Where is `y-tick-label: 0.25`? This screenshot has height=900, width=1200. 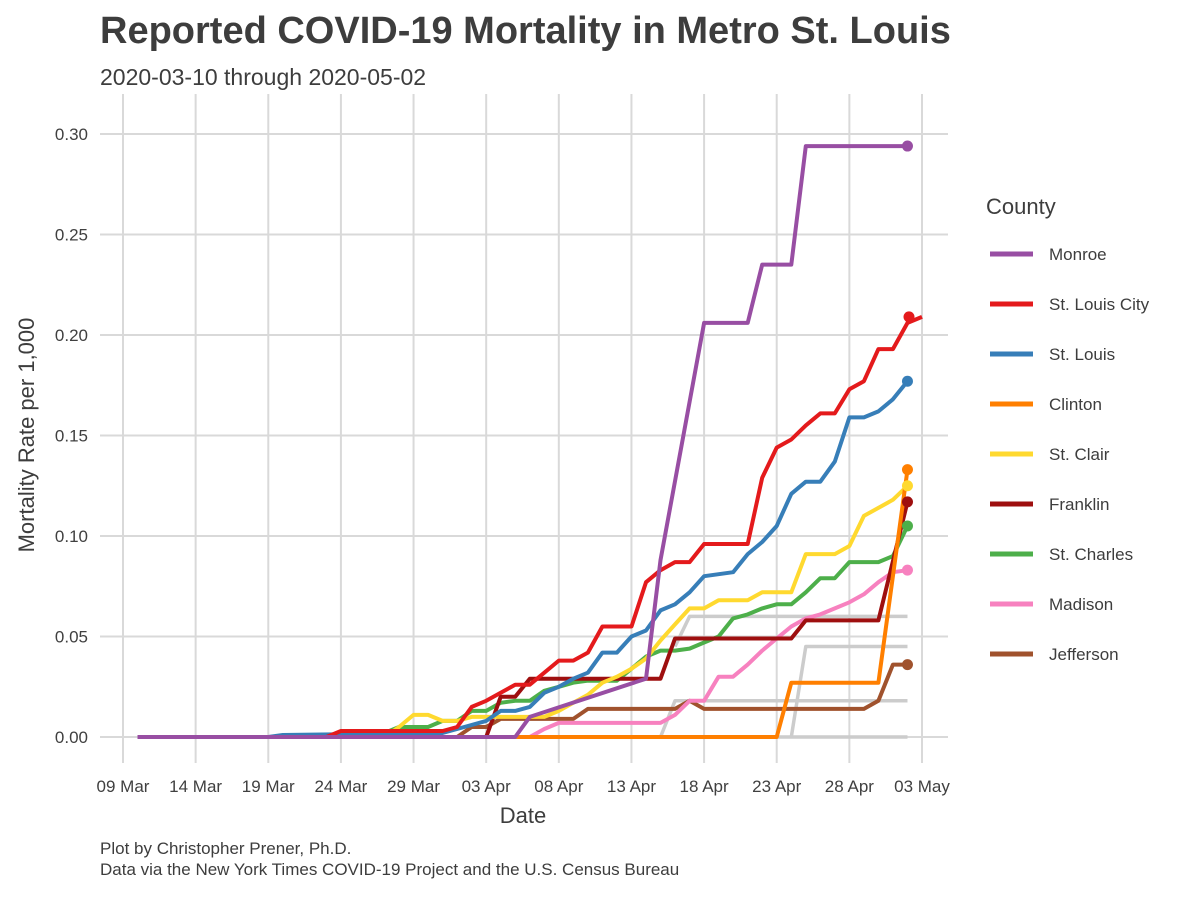 y-tick-label: 0.25 is located at coordinates (71, 235).